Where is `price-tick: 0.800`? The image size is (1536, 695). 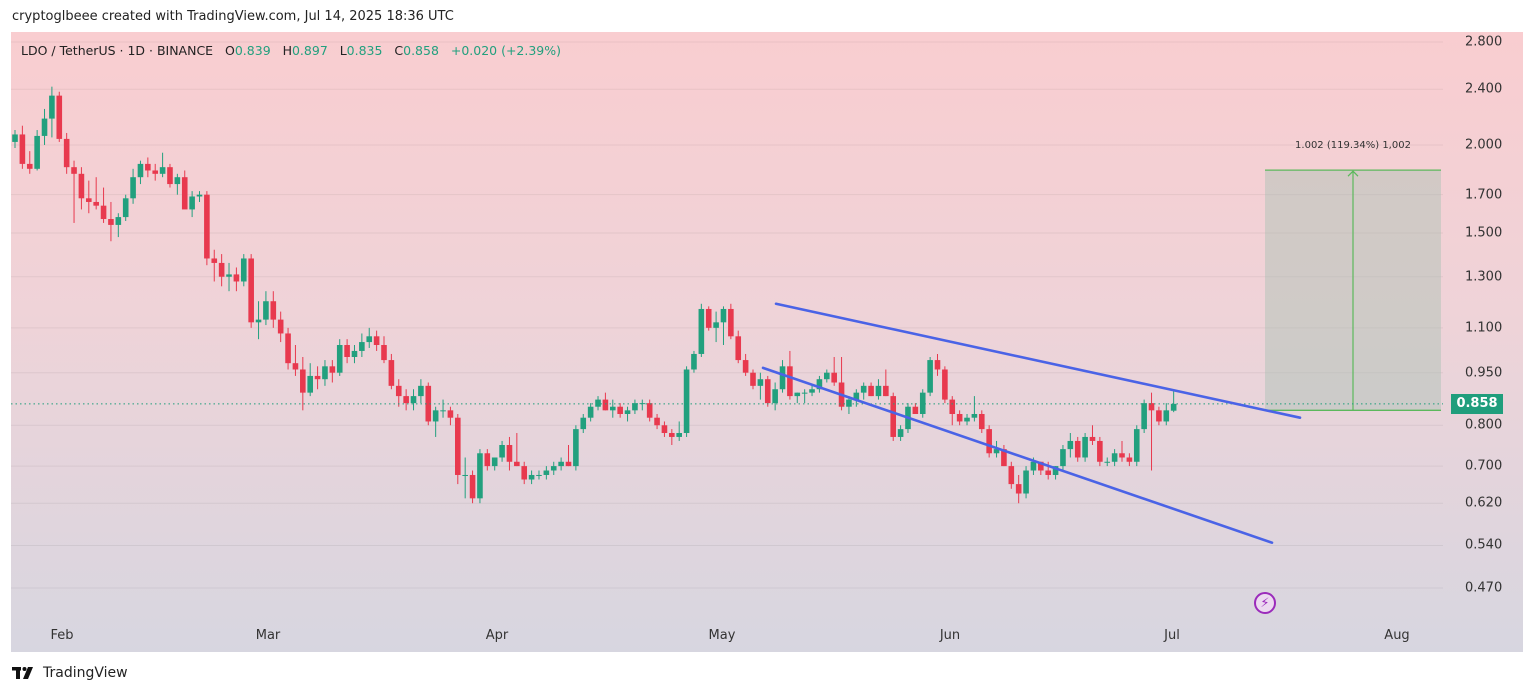 price-tick: 0.800 is located at coordinates (1484, 425).